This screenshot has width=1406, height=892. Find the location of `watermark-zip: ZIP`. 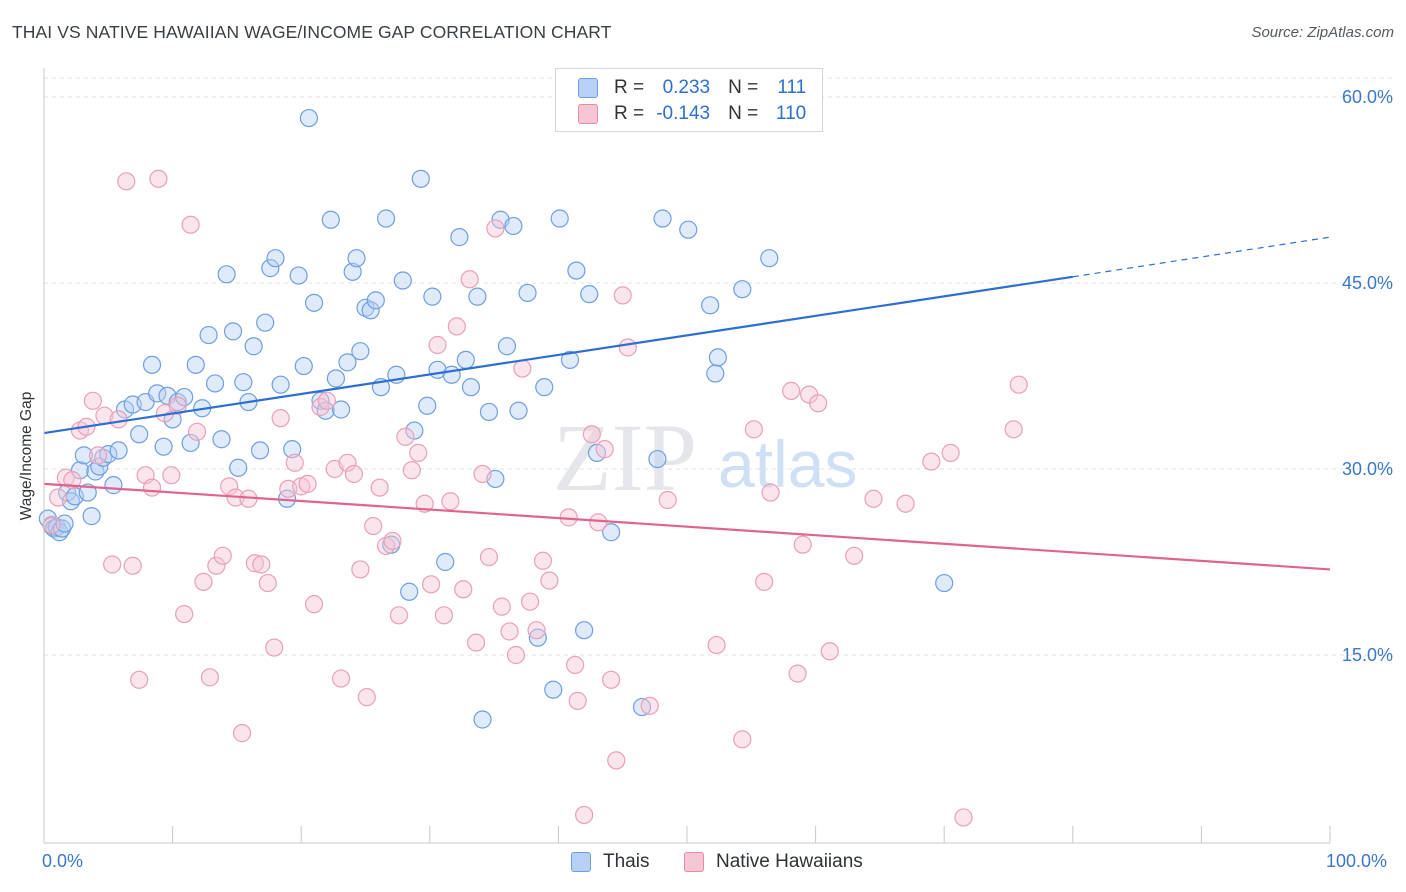

watermark-zip: ZIP is located at coordinates (625, 457).